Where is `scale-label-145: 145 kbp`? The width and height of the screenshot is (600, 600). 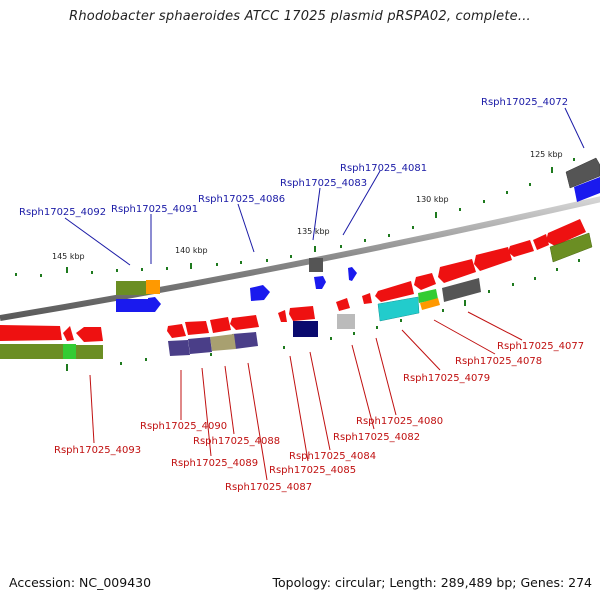
scale-label-145: 145 kbp is located at coordinates (68, 256).